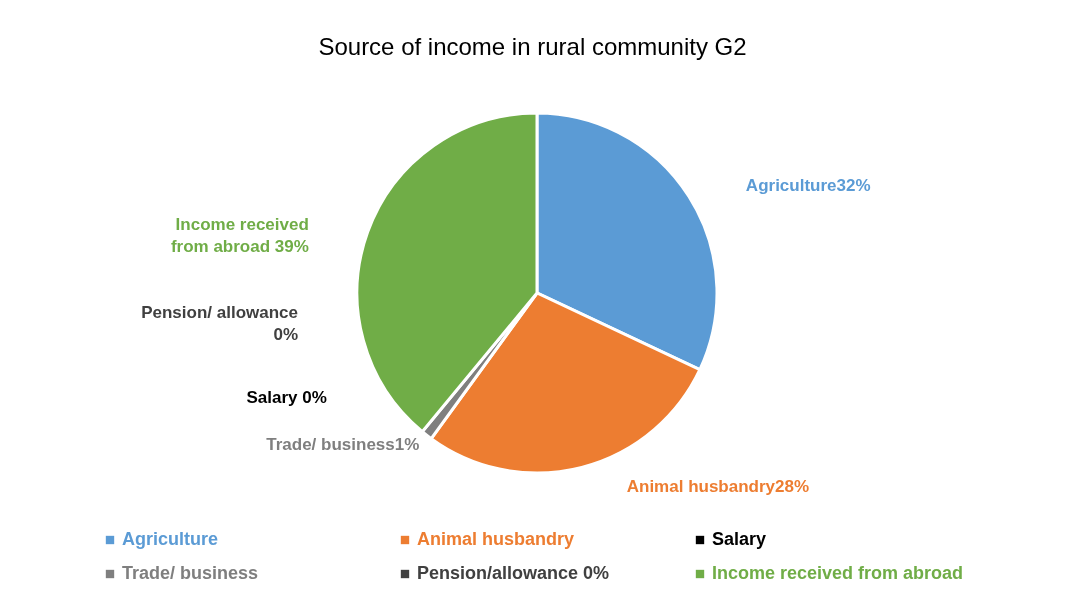 This screenshot has width=1065, height=613. What do you see at coordinates (718, 486) in the screenshot?
I see `data-label: Animal husbandry28%` at bounding box center [718, 486].